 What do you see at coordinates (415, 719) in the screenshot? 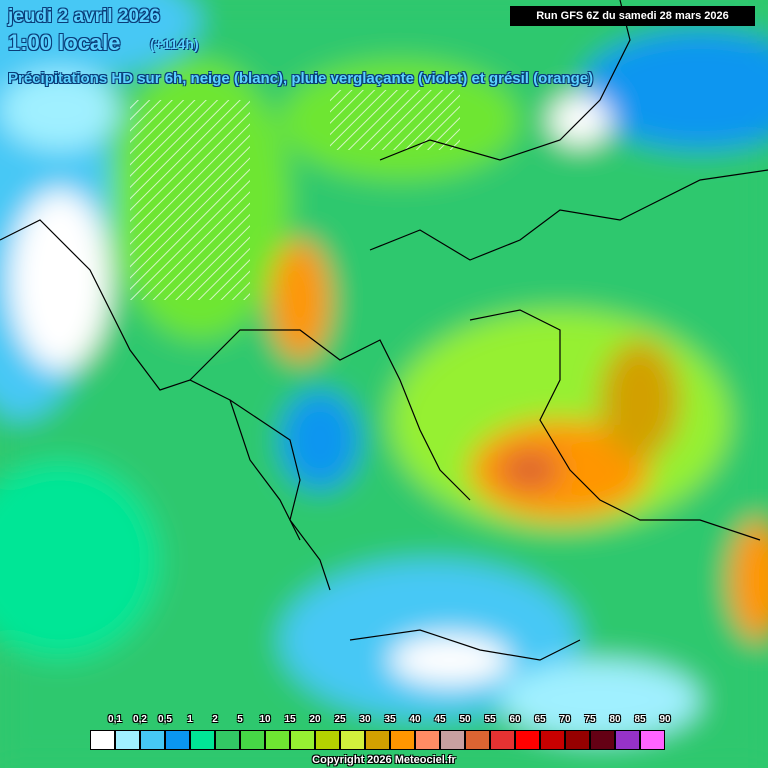
I see `legend-label: 40` at bounding box center [415, 719].